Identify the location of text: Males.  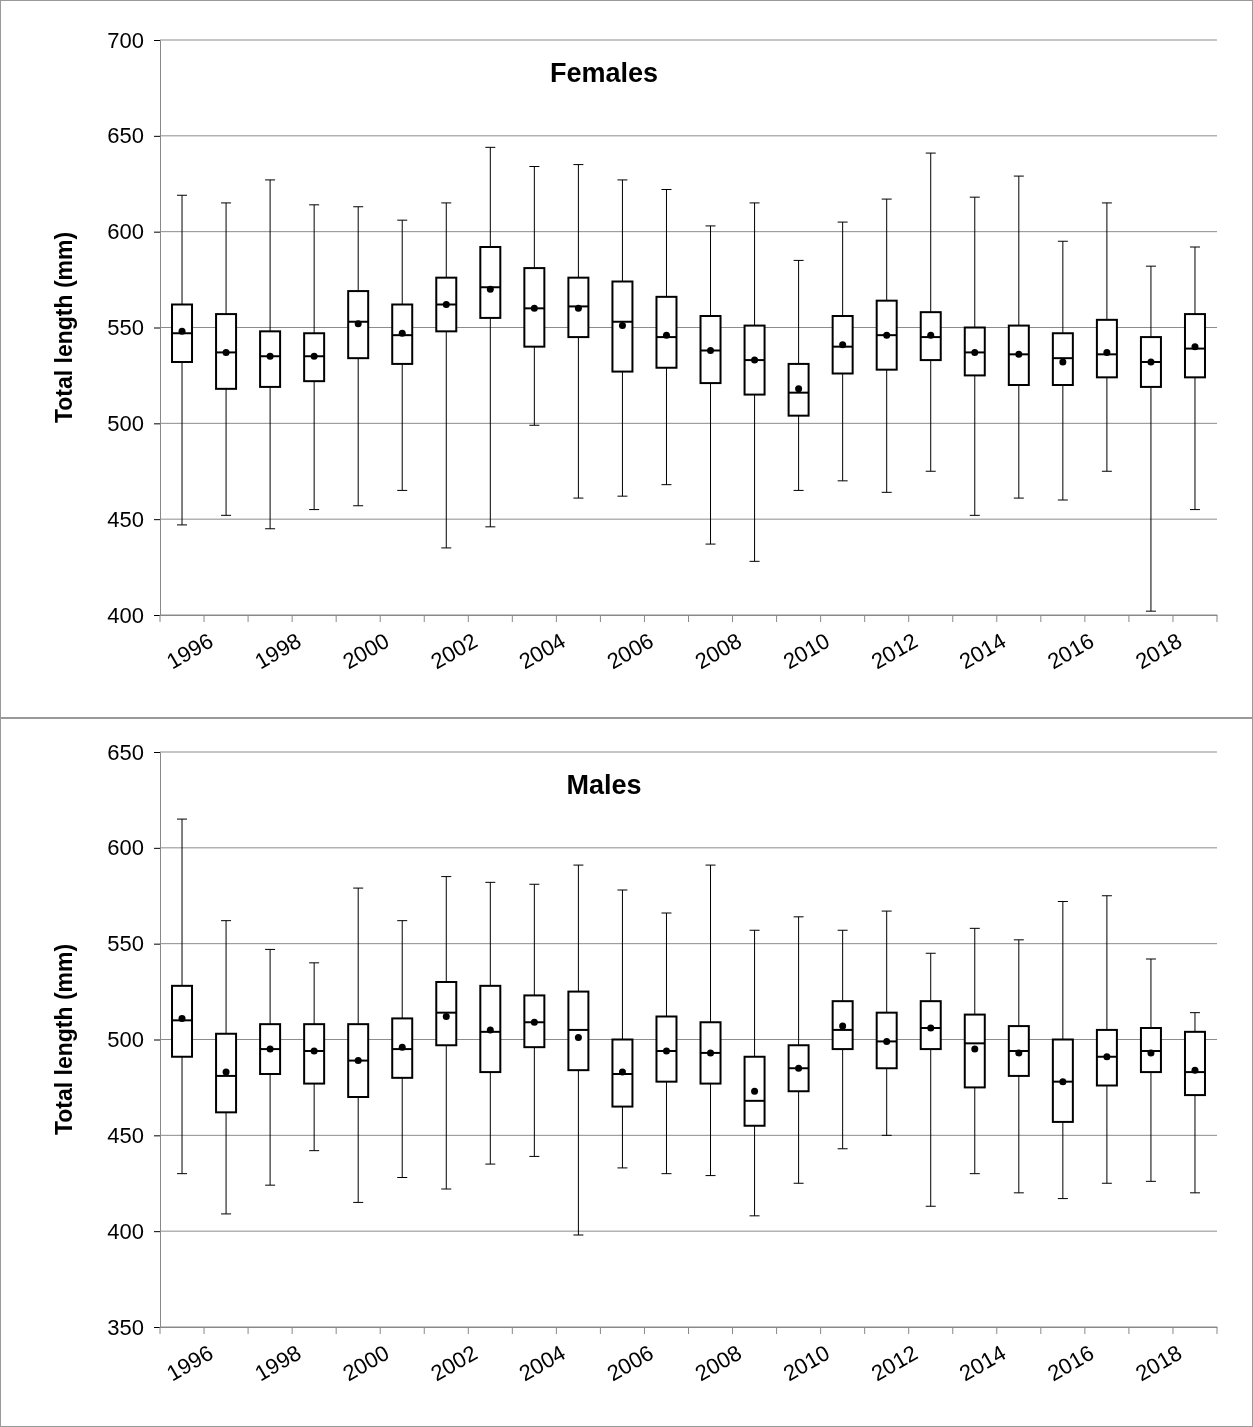
(604, 785).